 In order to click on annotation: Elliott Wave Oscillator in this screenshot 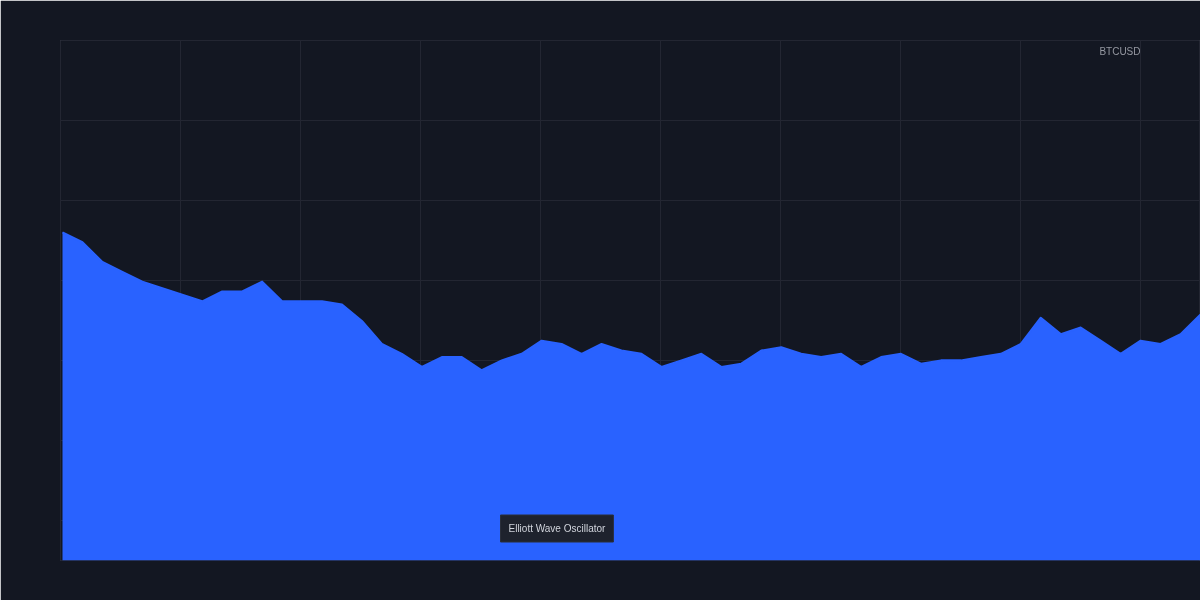, I will do `click(557, 528)`.